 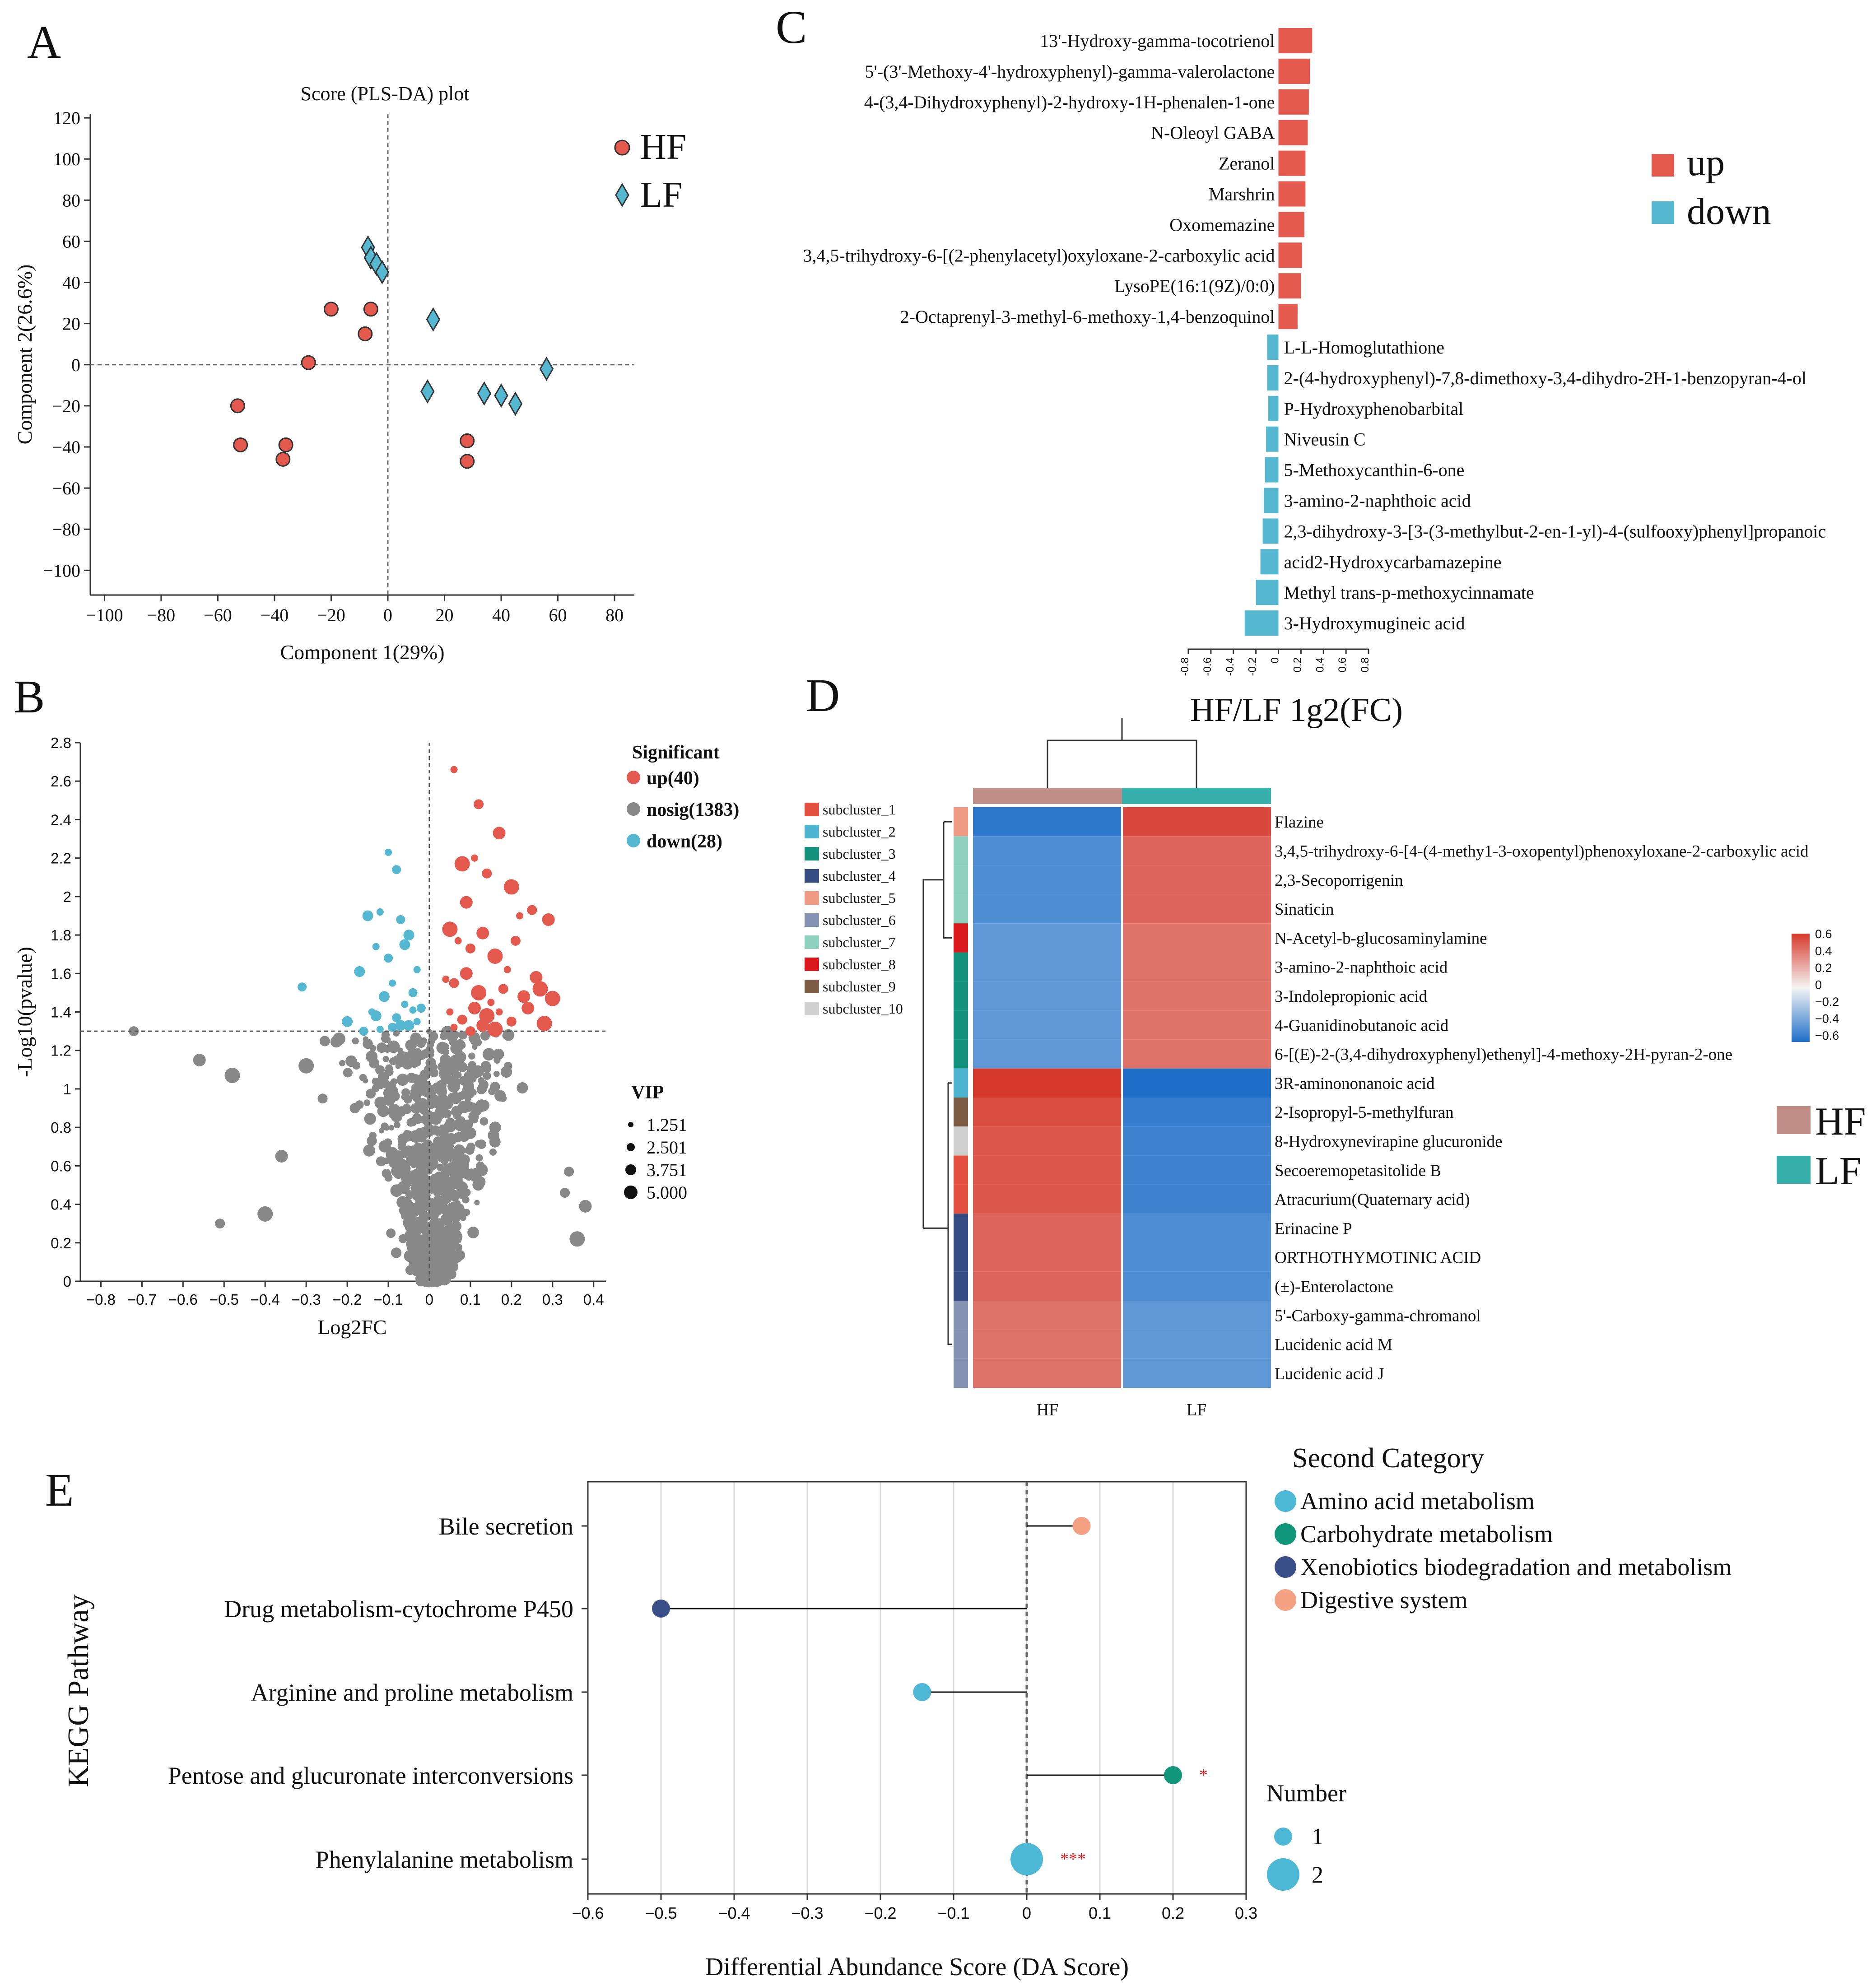 I want to click on row-label: 2,3-Secoporrigenin, so click(x=1339, y=880).